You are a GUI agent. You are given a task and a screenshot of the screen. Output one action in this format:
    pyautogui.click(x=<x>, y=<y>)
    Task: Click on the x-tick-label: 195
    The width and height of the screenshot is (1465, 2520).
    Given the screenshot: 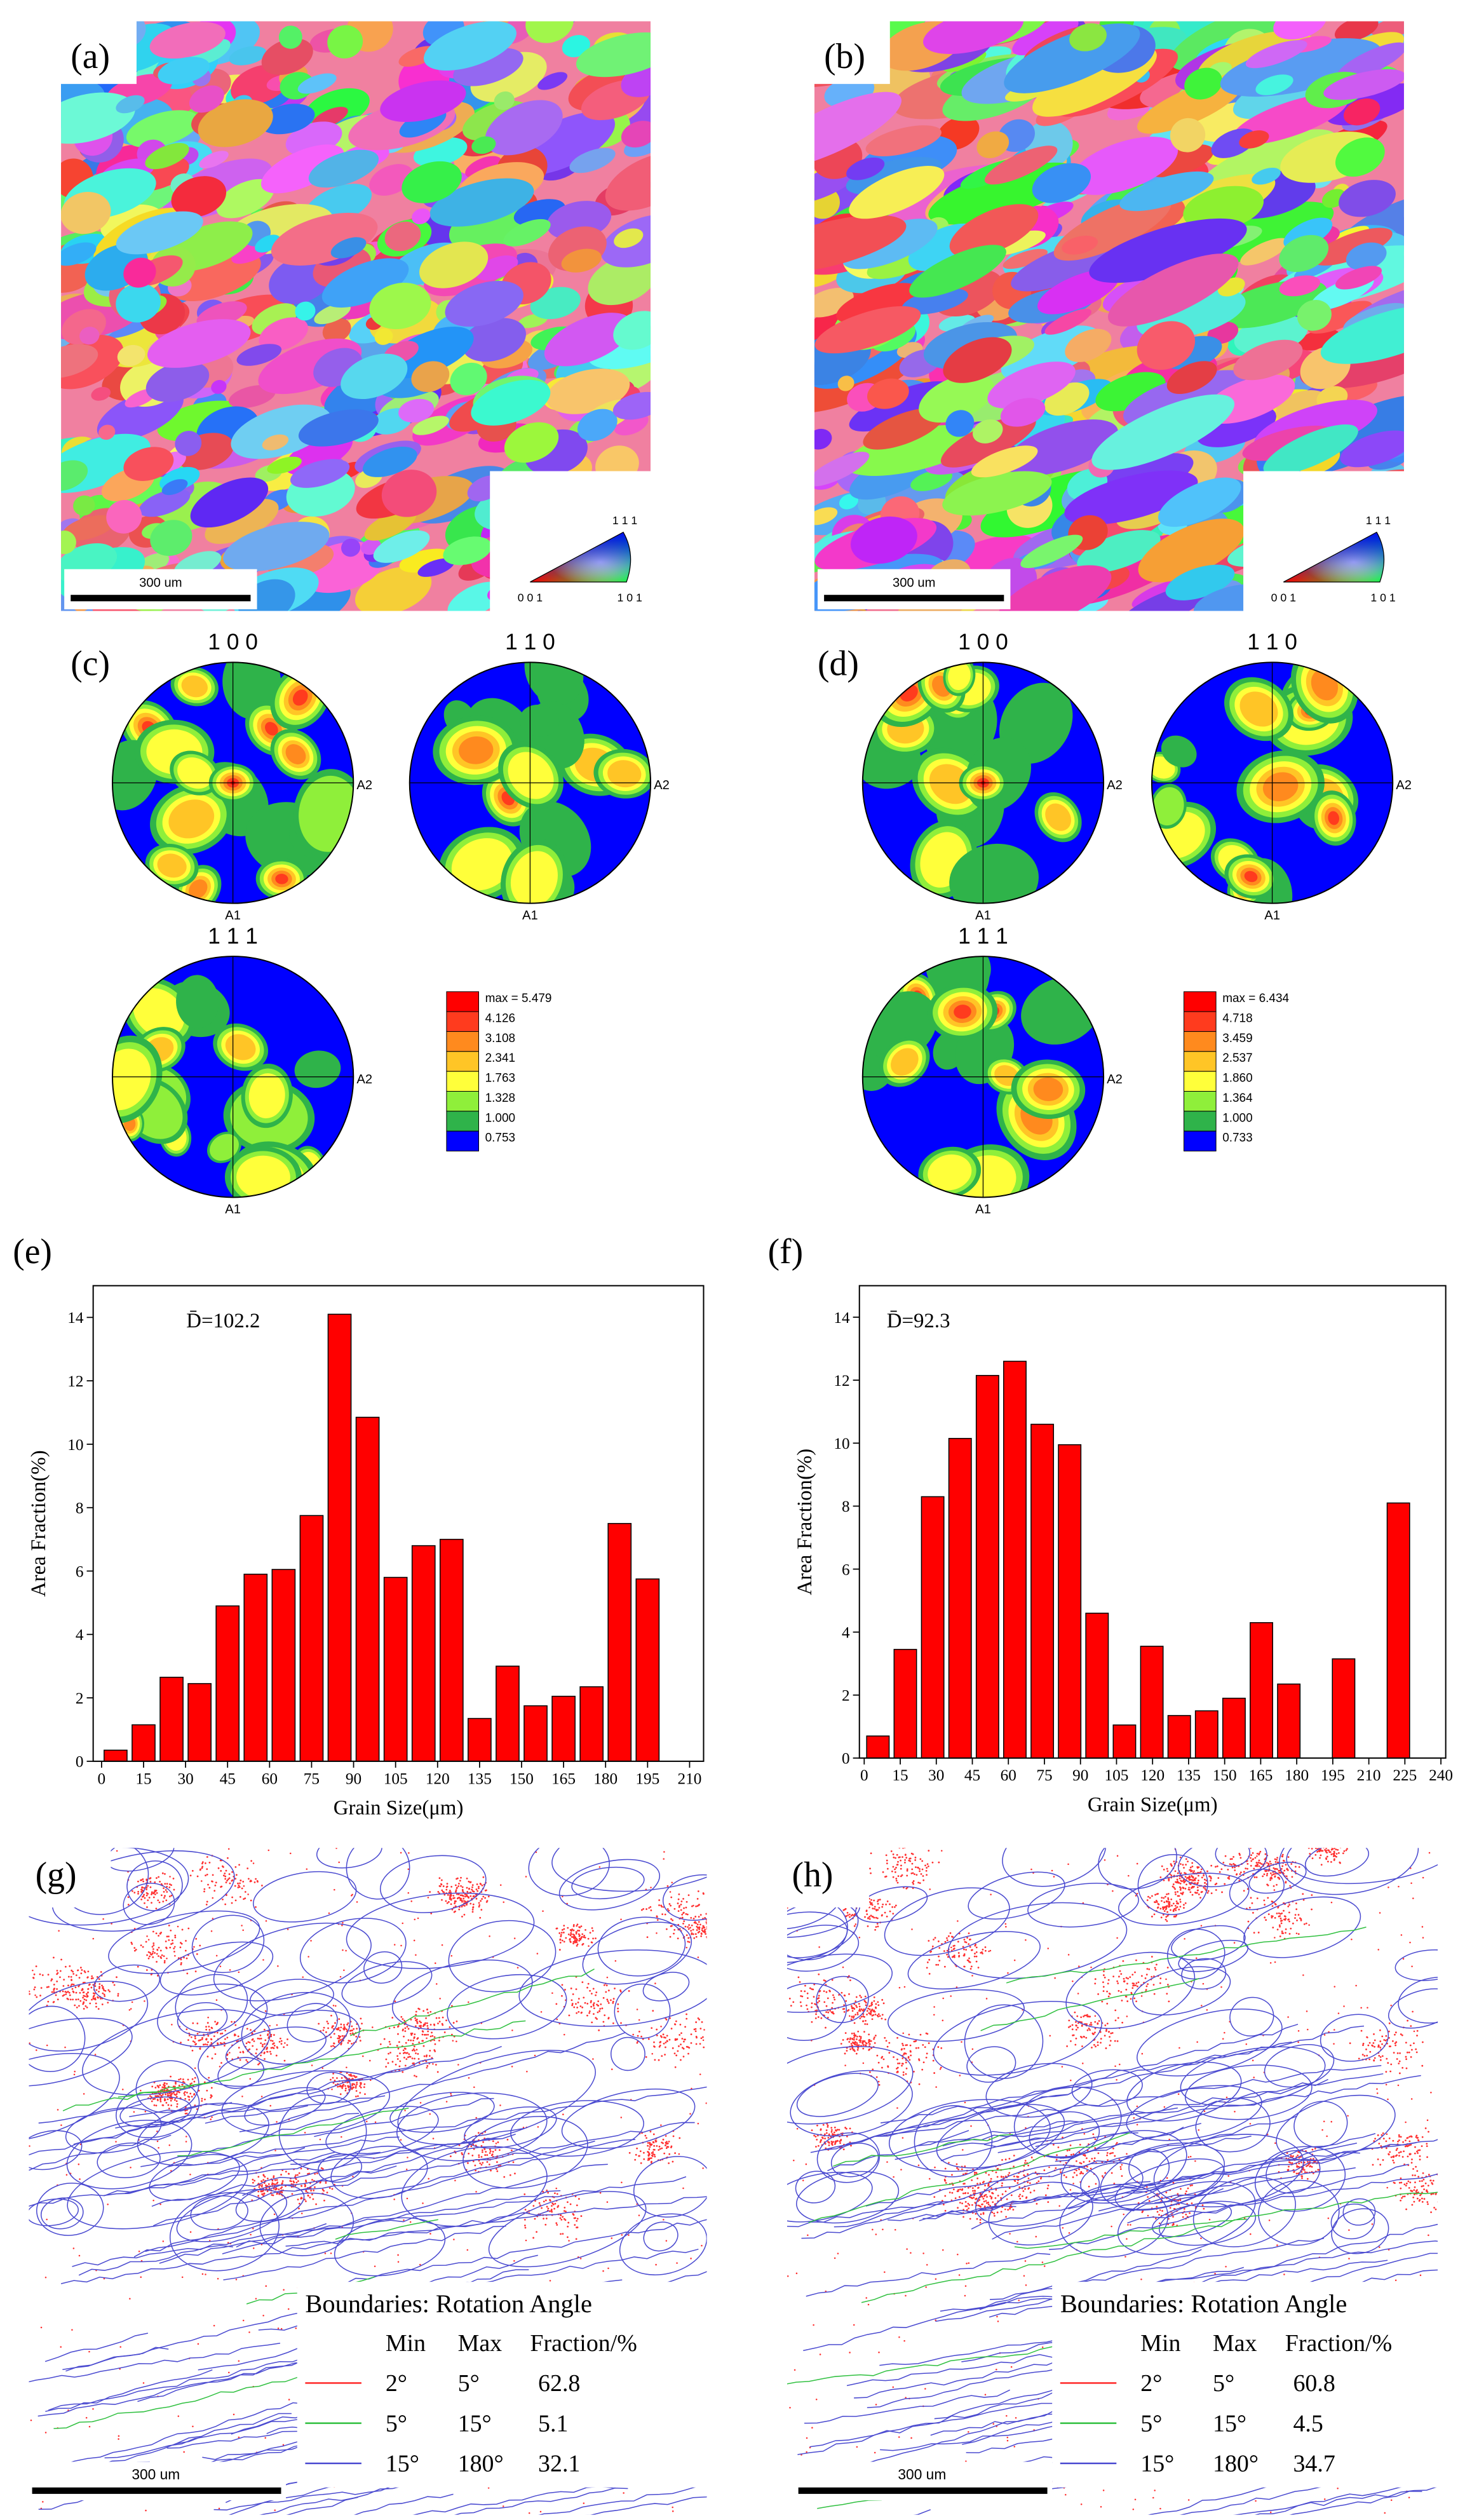 What is the action you would take?
    pyautogui.click(x=1333, y=1775)
    